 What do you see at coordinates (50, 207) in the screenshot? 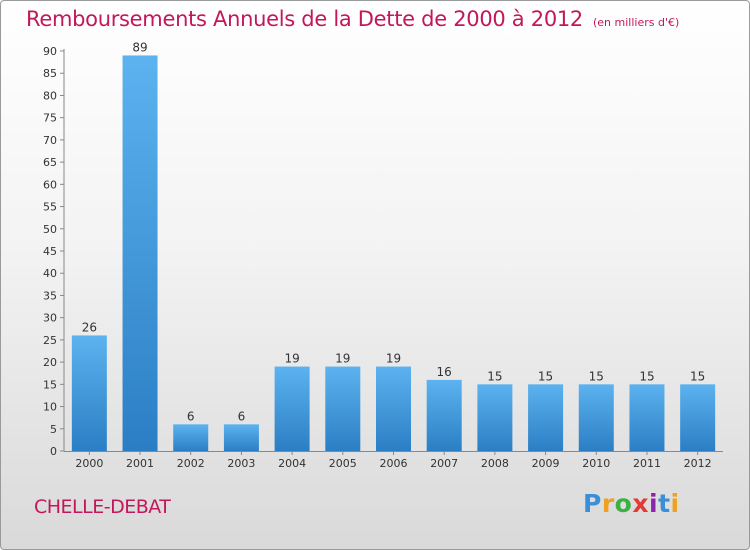
I see `y-tick-label: 55` at bounding box center [50, 207].